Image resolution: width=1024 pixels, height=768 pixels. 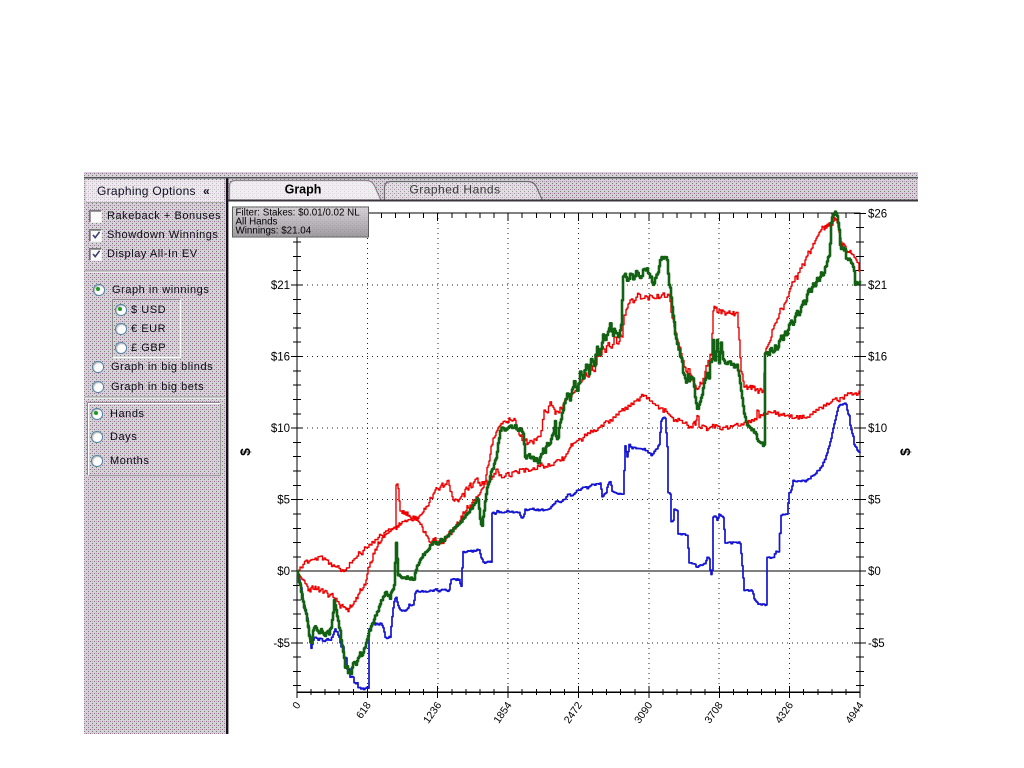 I want to click on svg-text: 0, so click(x=296, y=706).